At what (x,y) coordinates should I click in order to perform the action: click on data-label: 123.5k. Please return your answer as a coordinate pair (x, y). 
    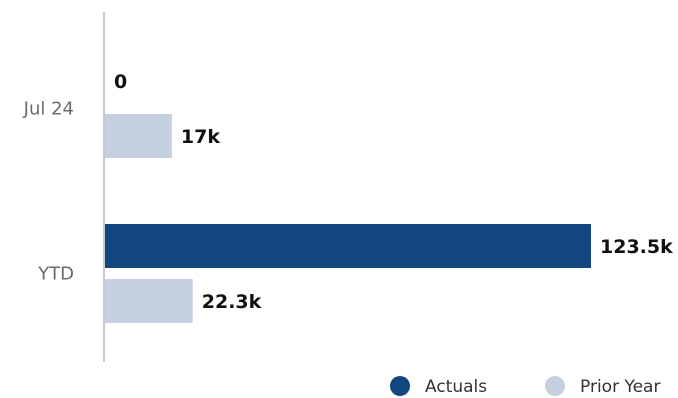
    Looking at the image, I should click on (636, 247).